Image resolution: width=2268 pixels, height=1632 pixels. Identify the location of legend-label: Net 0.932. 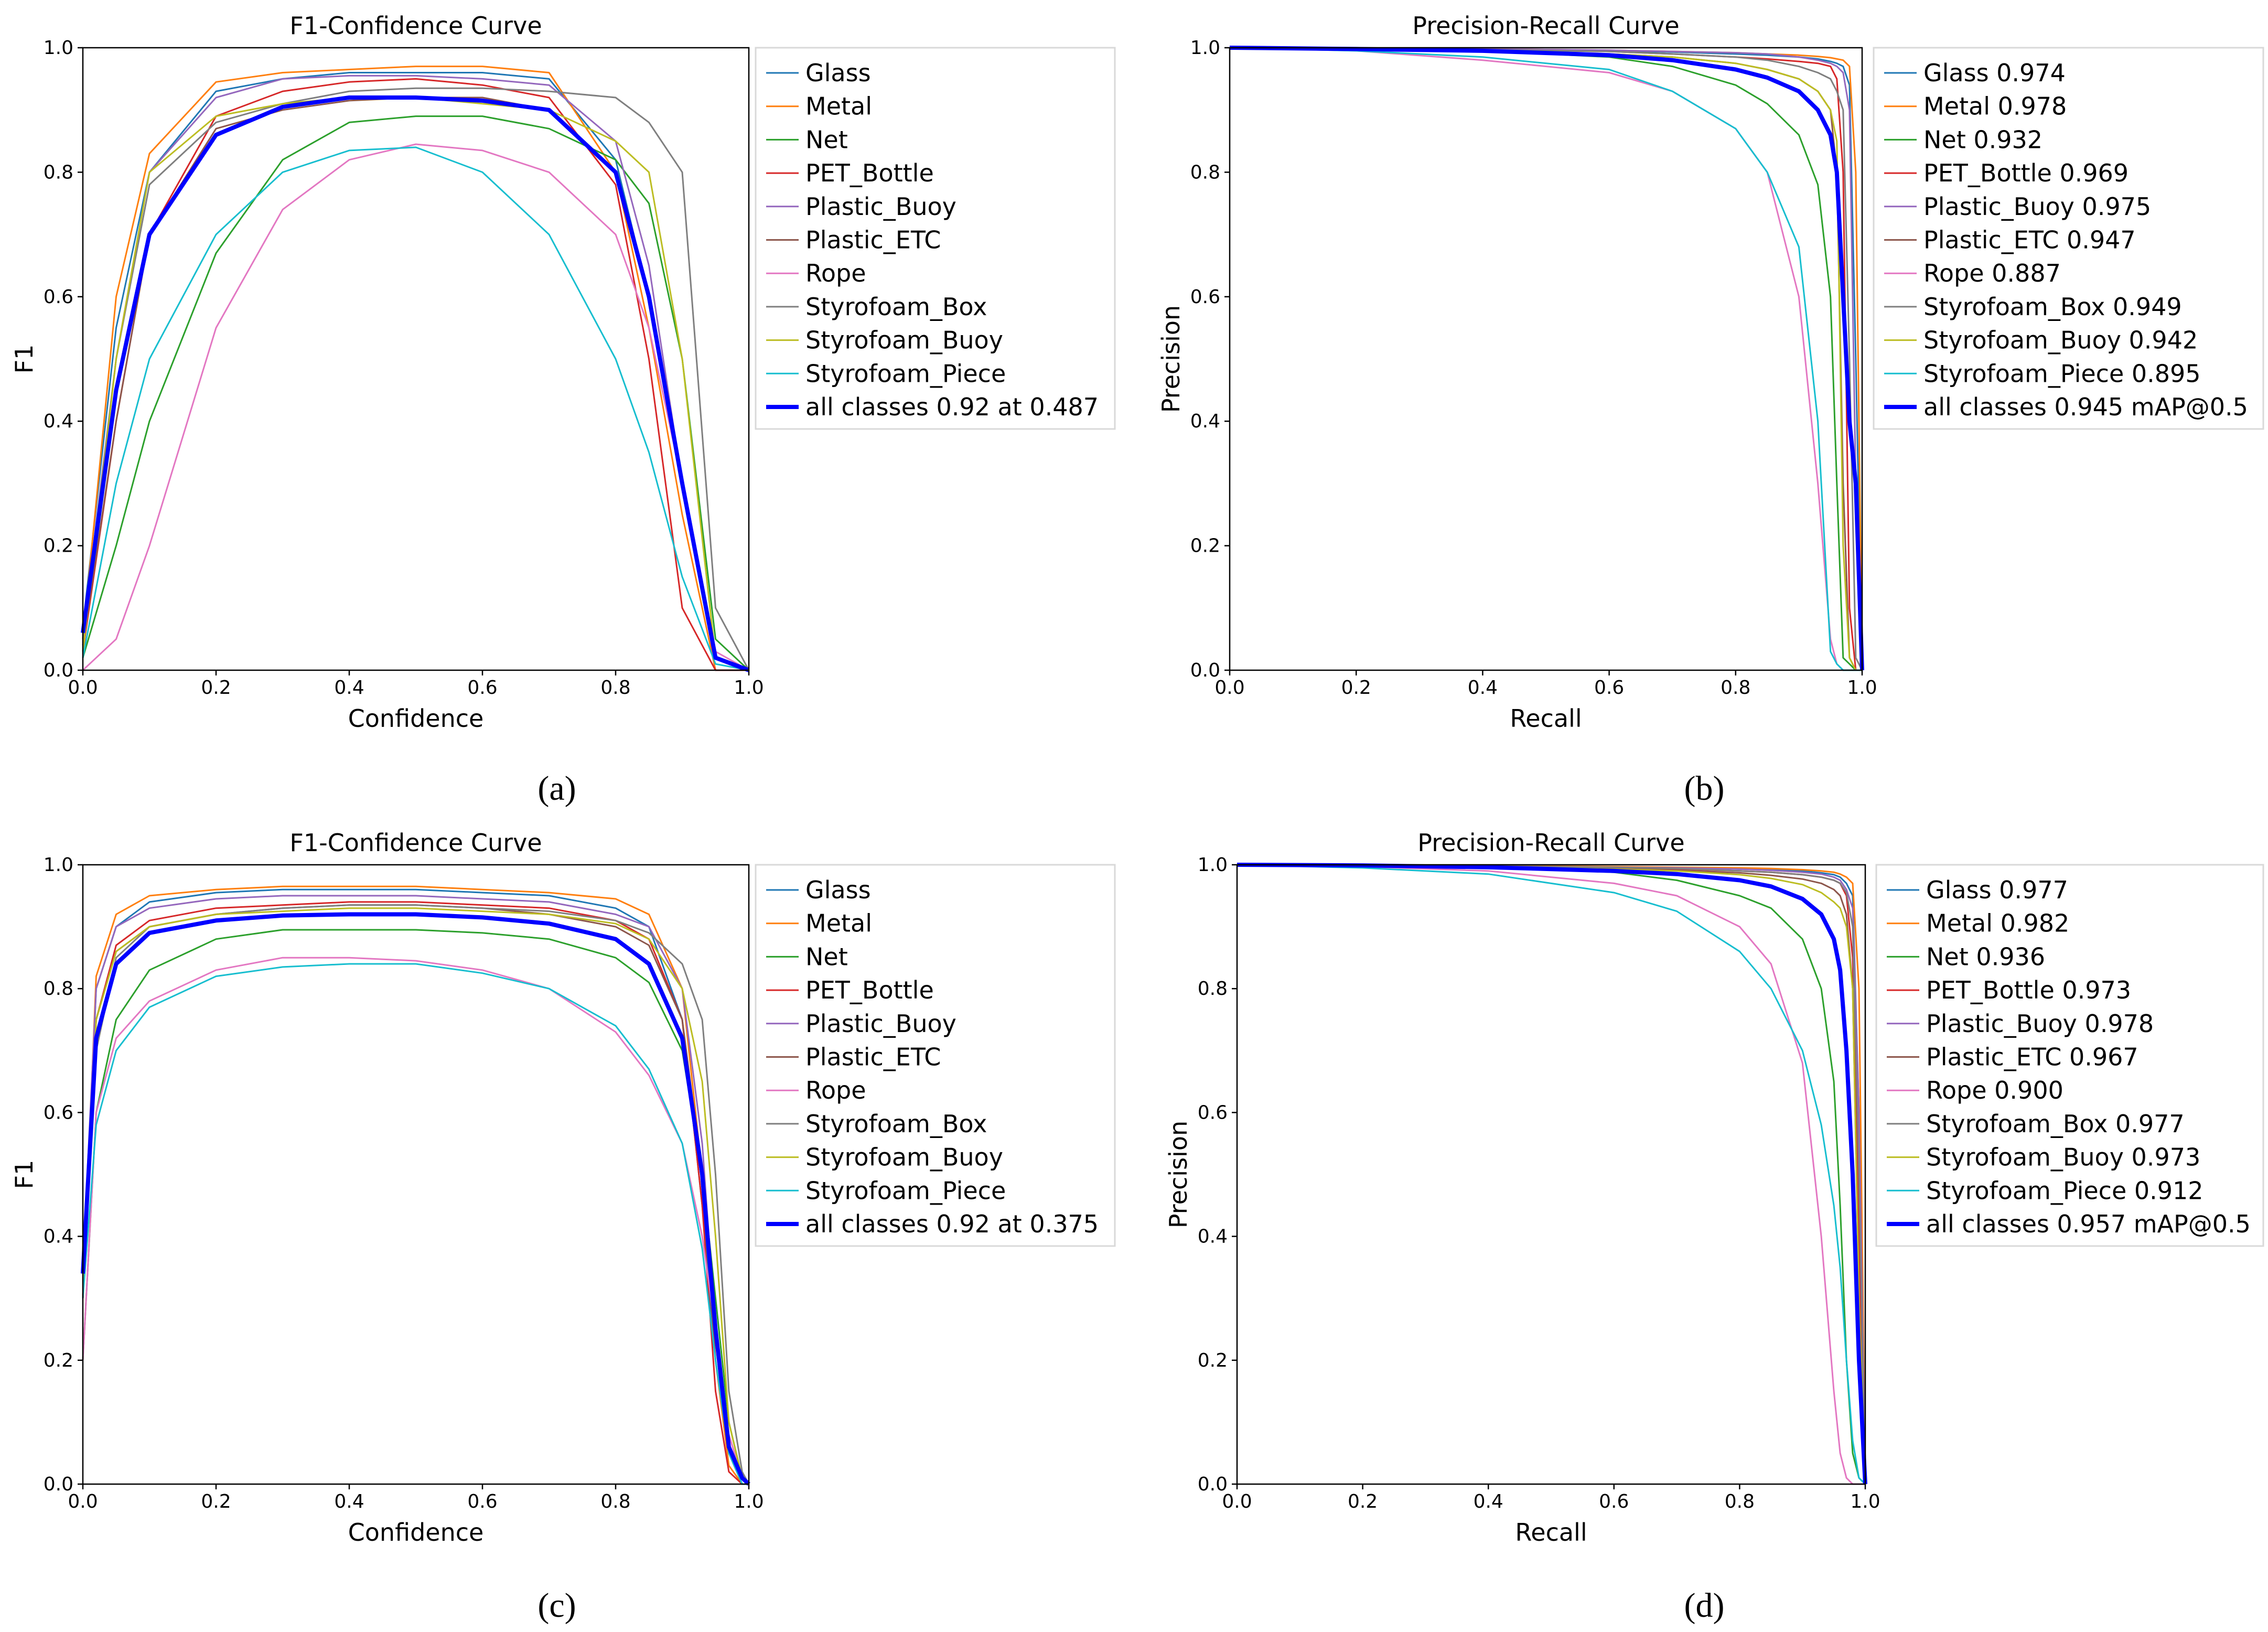
(1983, 139).